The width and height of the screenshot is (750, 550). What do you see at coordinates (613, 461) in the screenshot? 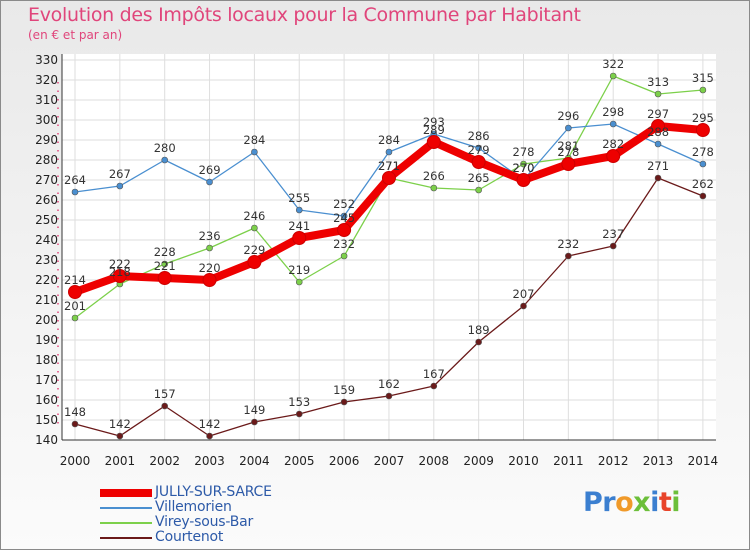
I see `x-tick-label: 2012` at bounding box center [613, 461].